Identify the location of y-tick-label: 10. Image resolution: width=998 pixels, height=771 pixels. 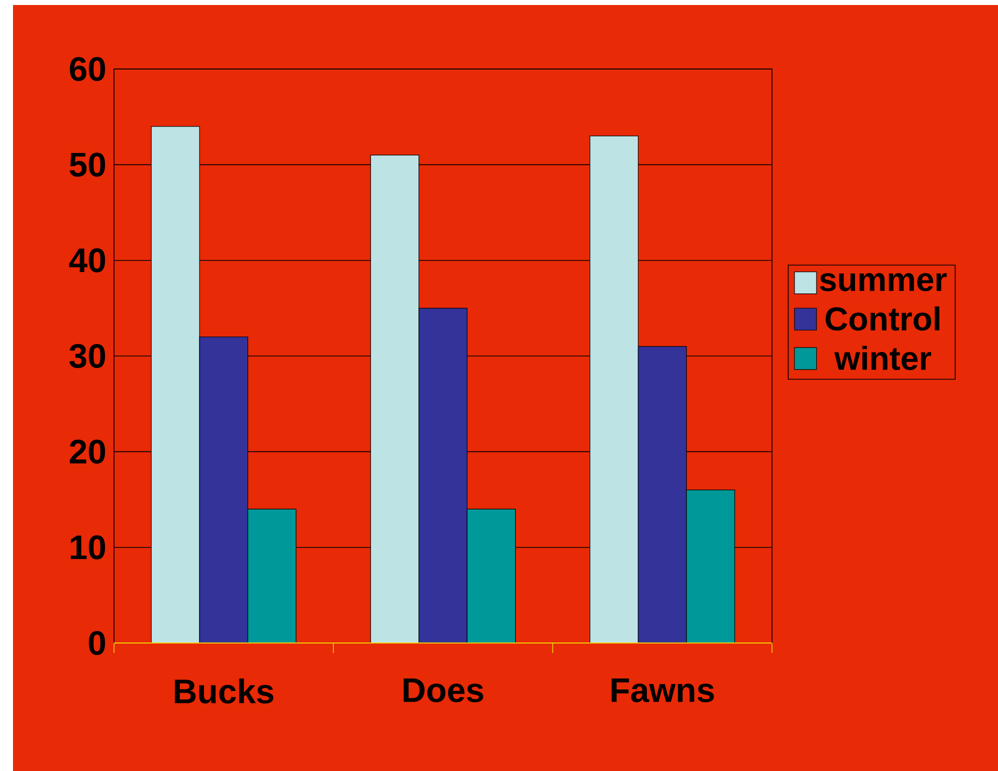
(88, 547).